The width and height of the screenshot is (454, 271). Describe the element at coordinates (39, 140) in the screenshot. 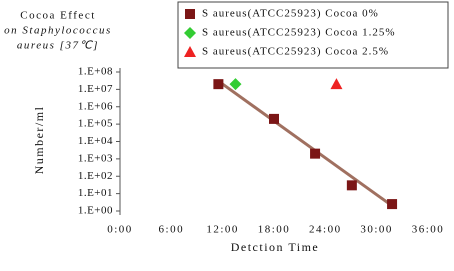

I see `y-axis-label: Number/ml` at that location.